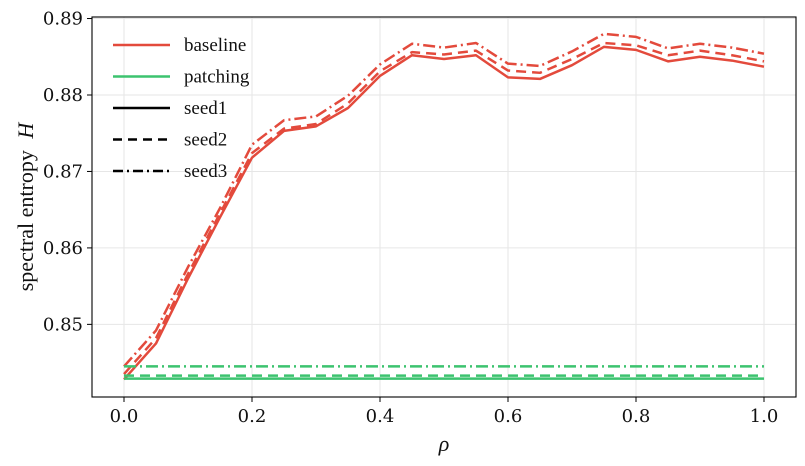  Describe the element at coordinates (63, 19) in the screenshot. I see `y-tick-label: 0.89` at that location.